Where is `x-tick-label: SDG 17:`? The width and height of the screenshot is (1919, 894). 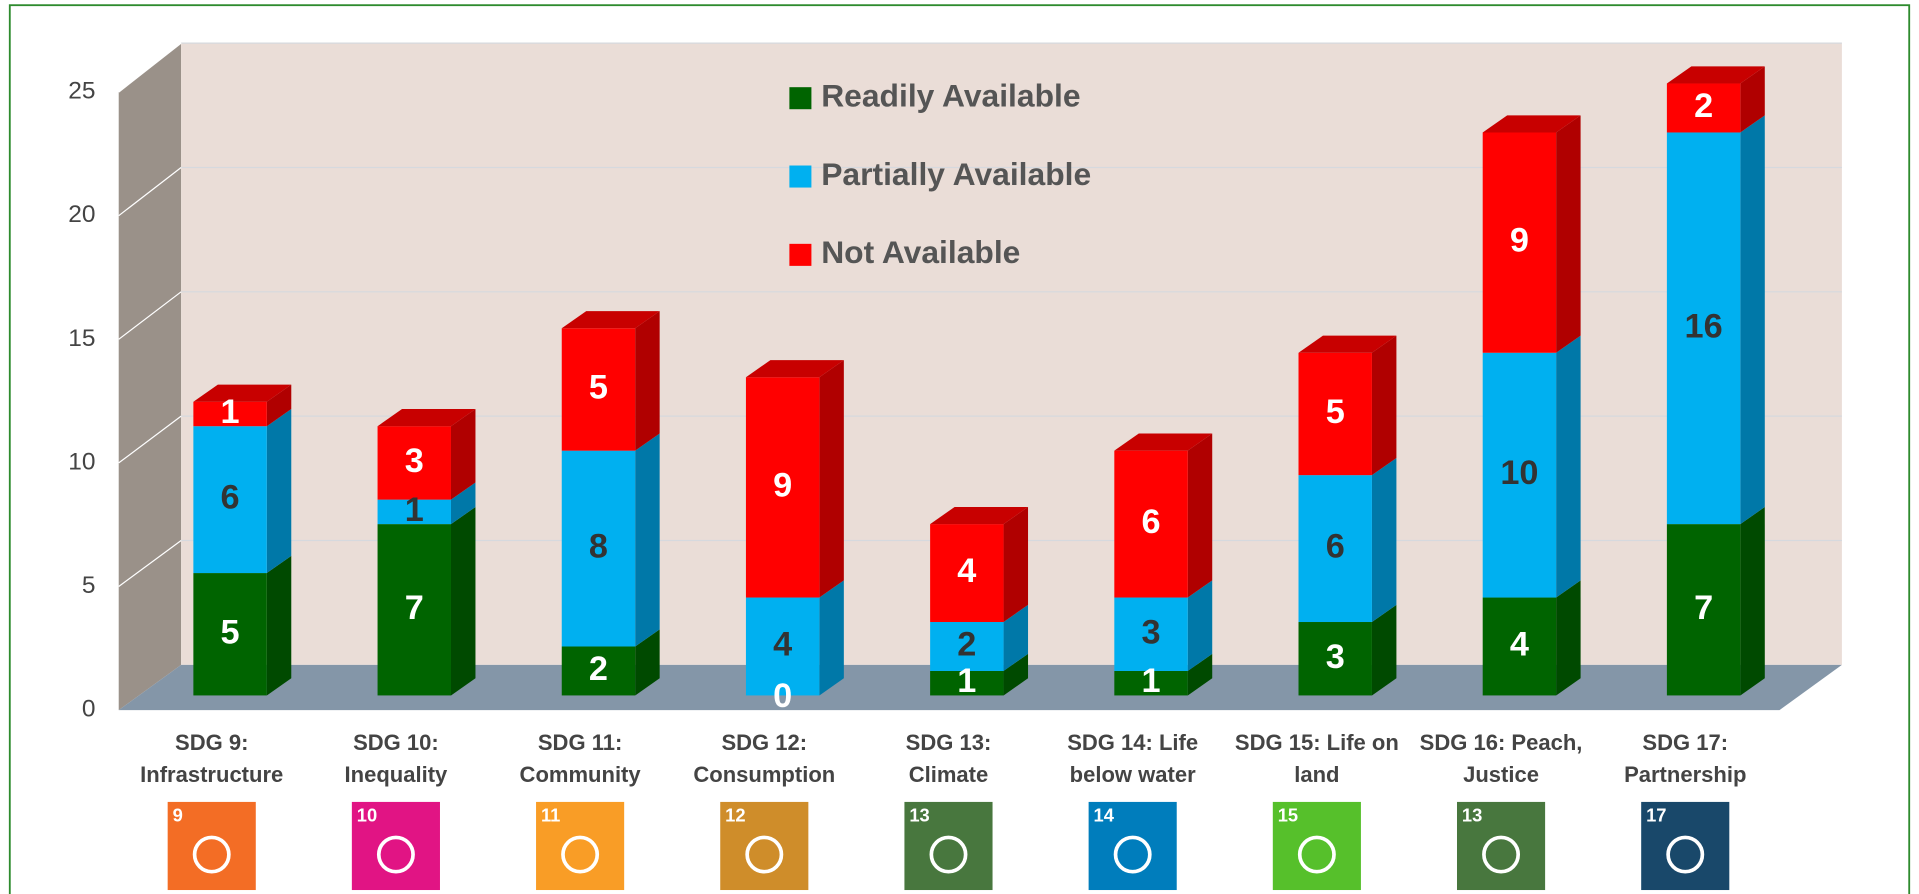 x-tick-label: SDG 17: is located at coordinates (1685, 742).